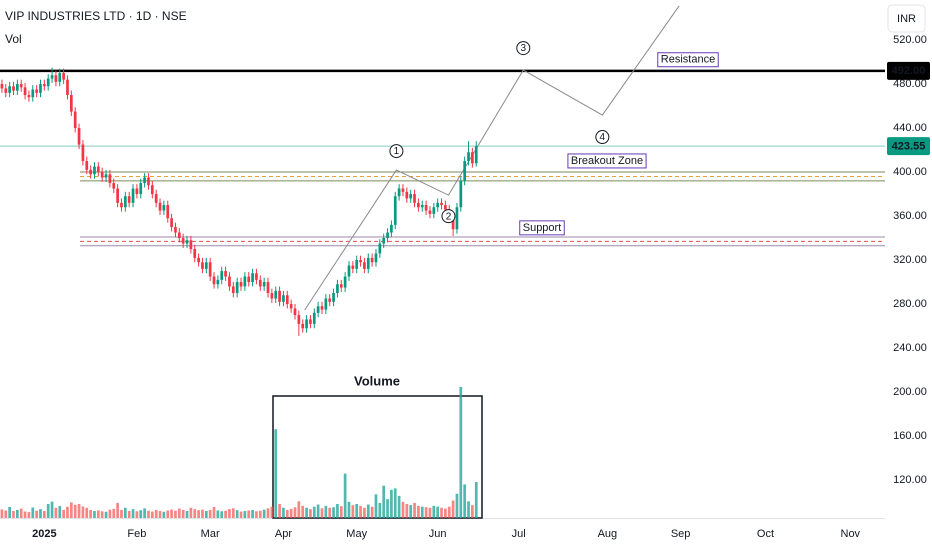 The width and height of the screenshot is (932, 550). Describe the element at coordinates (910, 172) in the screenshot. I see `y-tick-label: 400.00` at that location.